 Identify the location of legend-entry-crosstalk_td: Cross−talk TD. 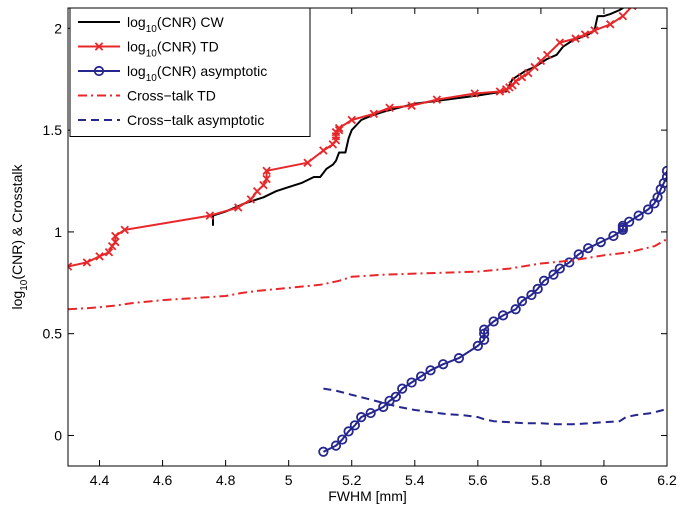
(147, 96).